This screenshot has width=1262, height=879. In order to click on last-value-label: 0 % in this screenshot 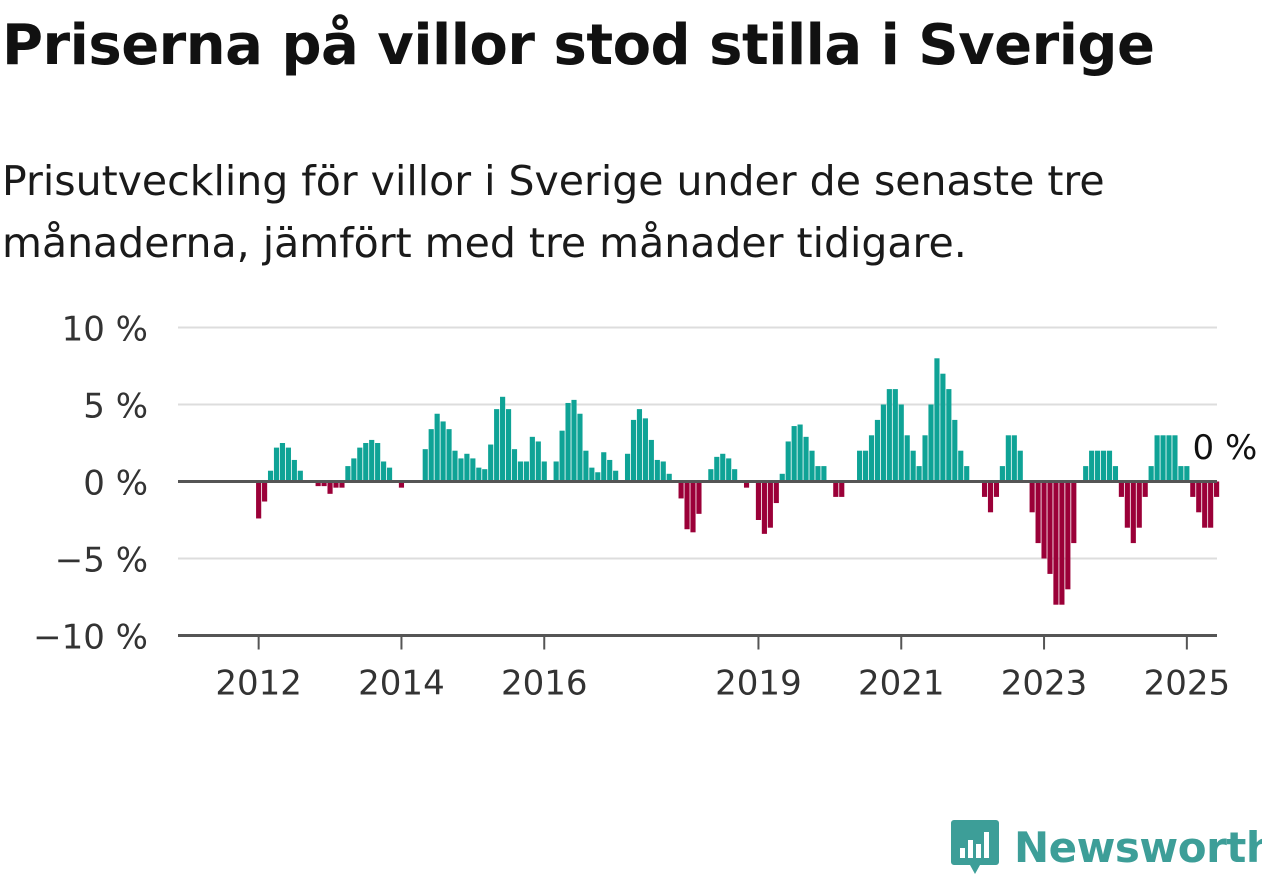, I will do `click(1225, 448)`.